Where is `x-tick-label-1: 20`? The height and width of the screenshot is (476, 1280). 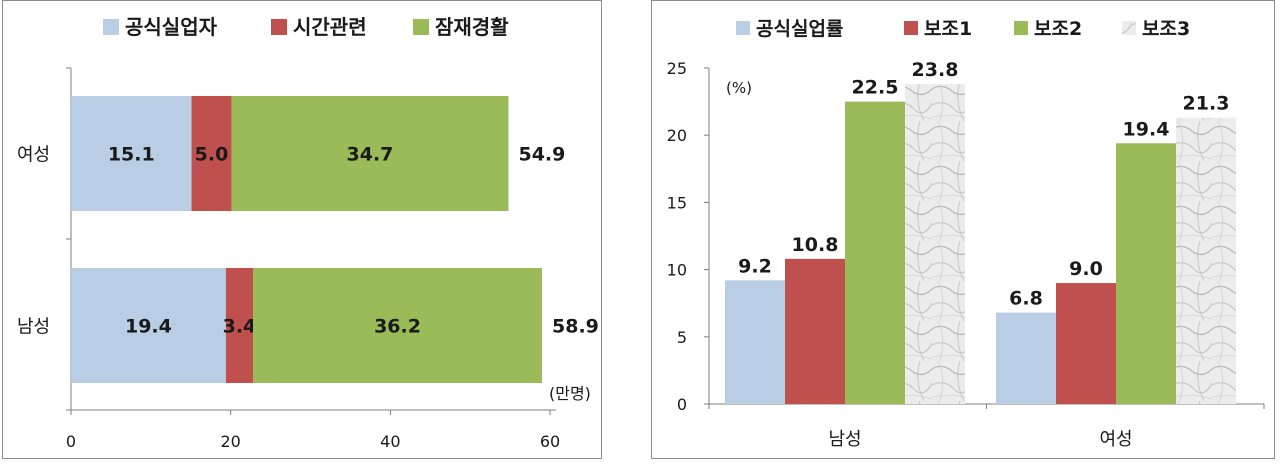 x-tick-label-1: 20 is located at coordinates (230, 441).